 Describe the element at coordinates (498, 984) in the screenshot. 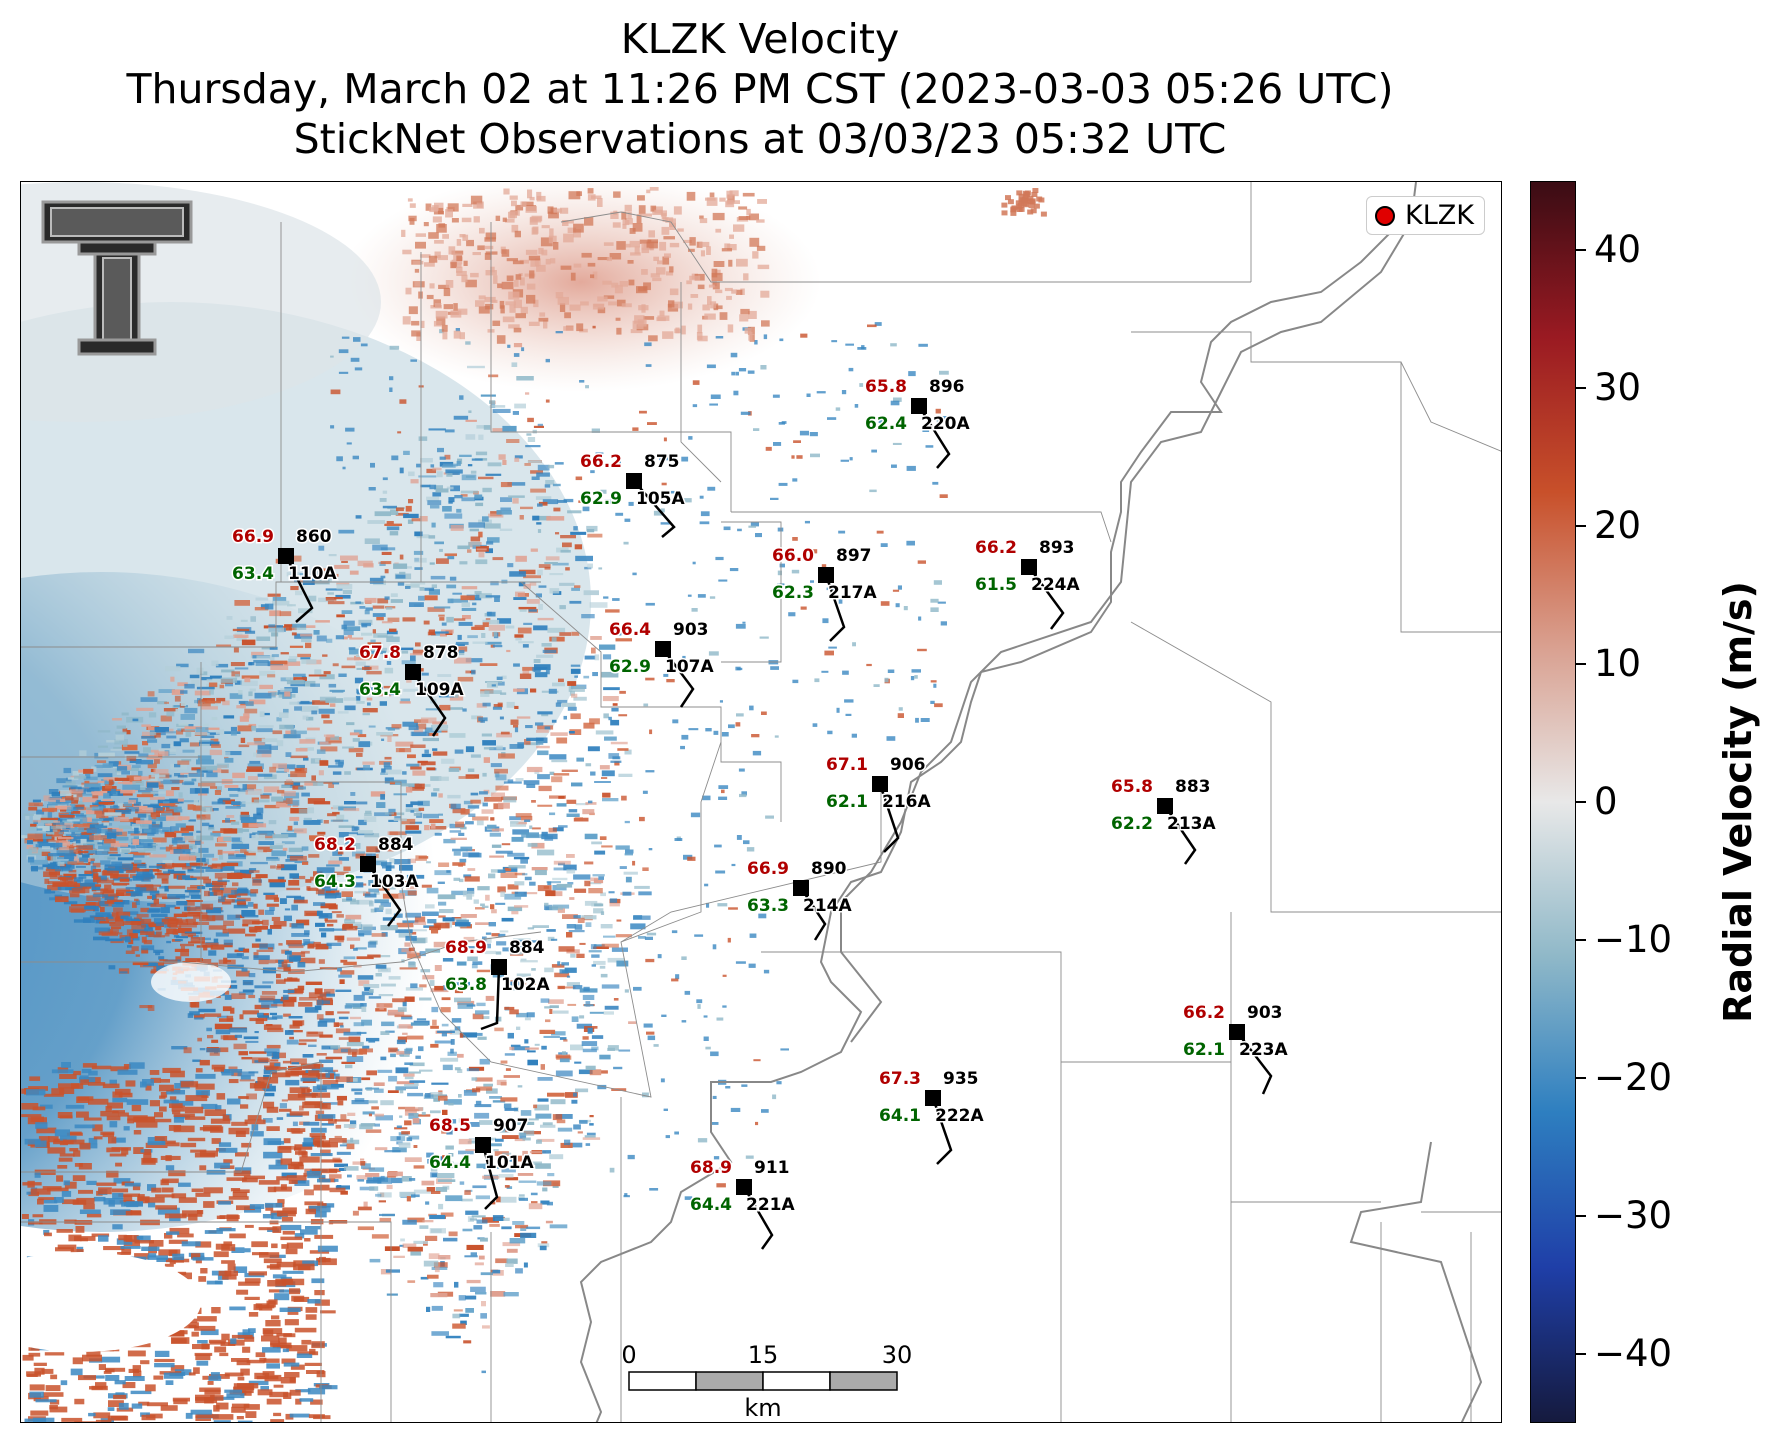

I see `station-102A: 68.9 884 63.8 102A` at that location.